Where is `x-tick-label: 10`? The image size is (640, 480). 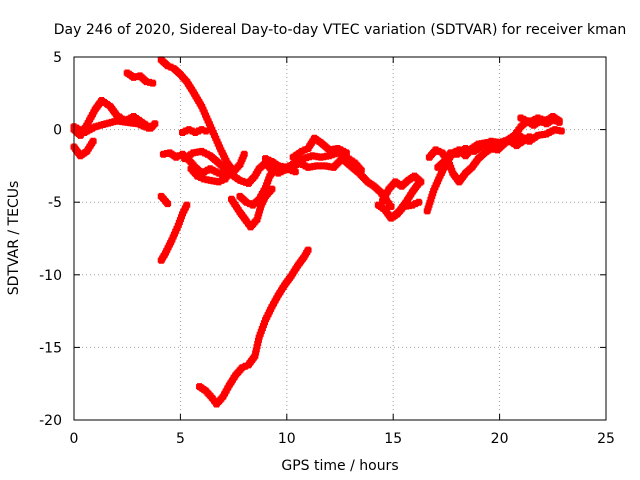 x-tick-label: 10 is located at coordinates (287, 439).